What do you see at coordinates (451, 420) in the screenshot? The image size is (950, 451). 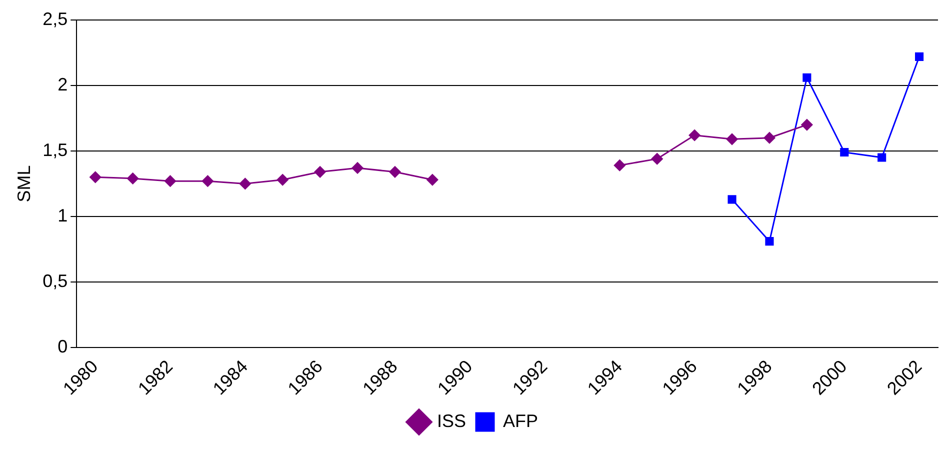 I see `legend-label: ISS` at bounding box center [451, 420].